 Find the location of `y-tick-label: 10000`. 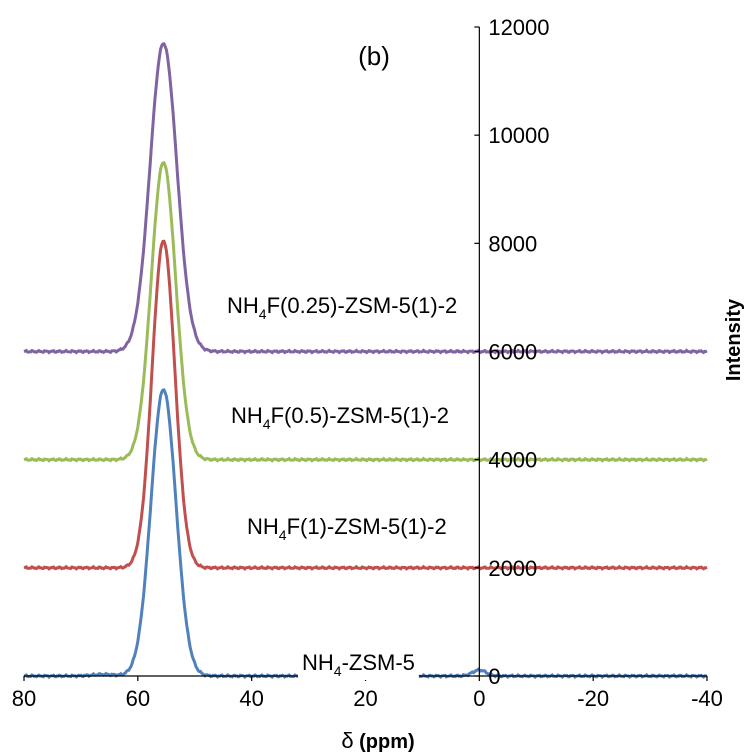

y-tick-label: 10000 is located at coordinates (518, 135).